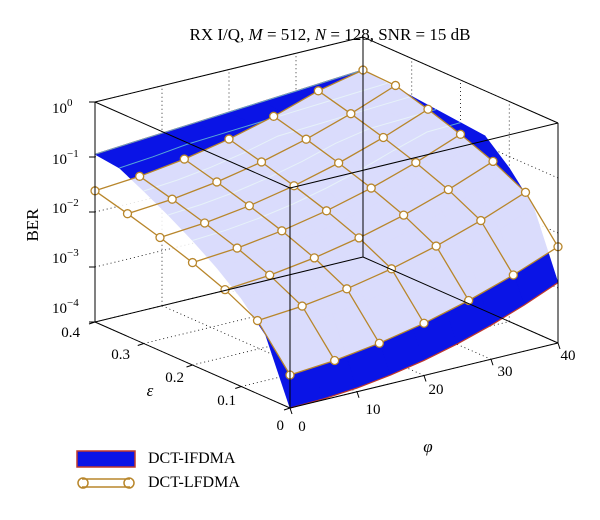  What do you see at coordinates (65, 158) in the screenshot?
I see `z-tick-label: 10⁻¹` at bounding box center [65, 158].